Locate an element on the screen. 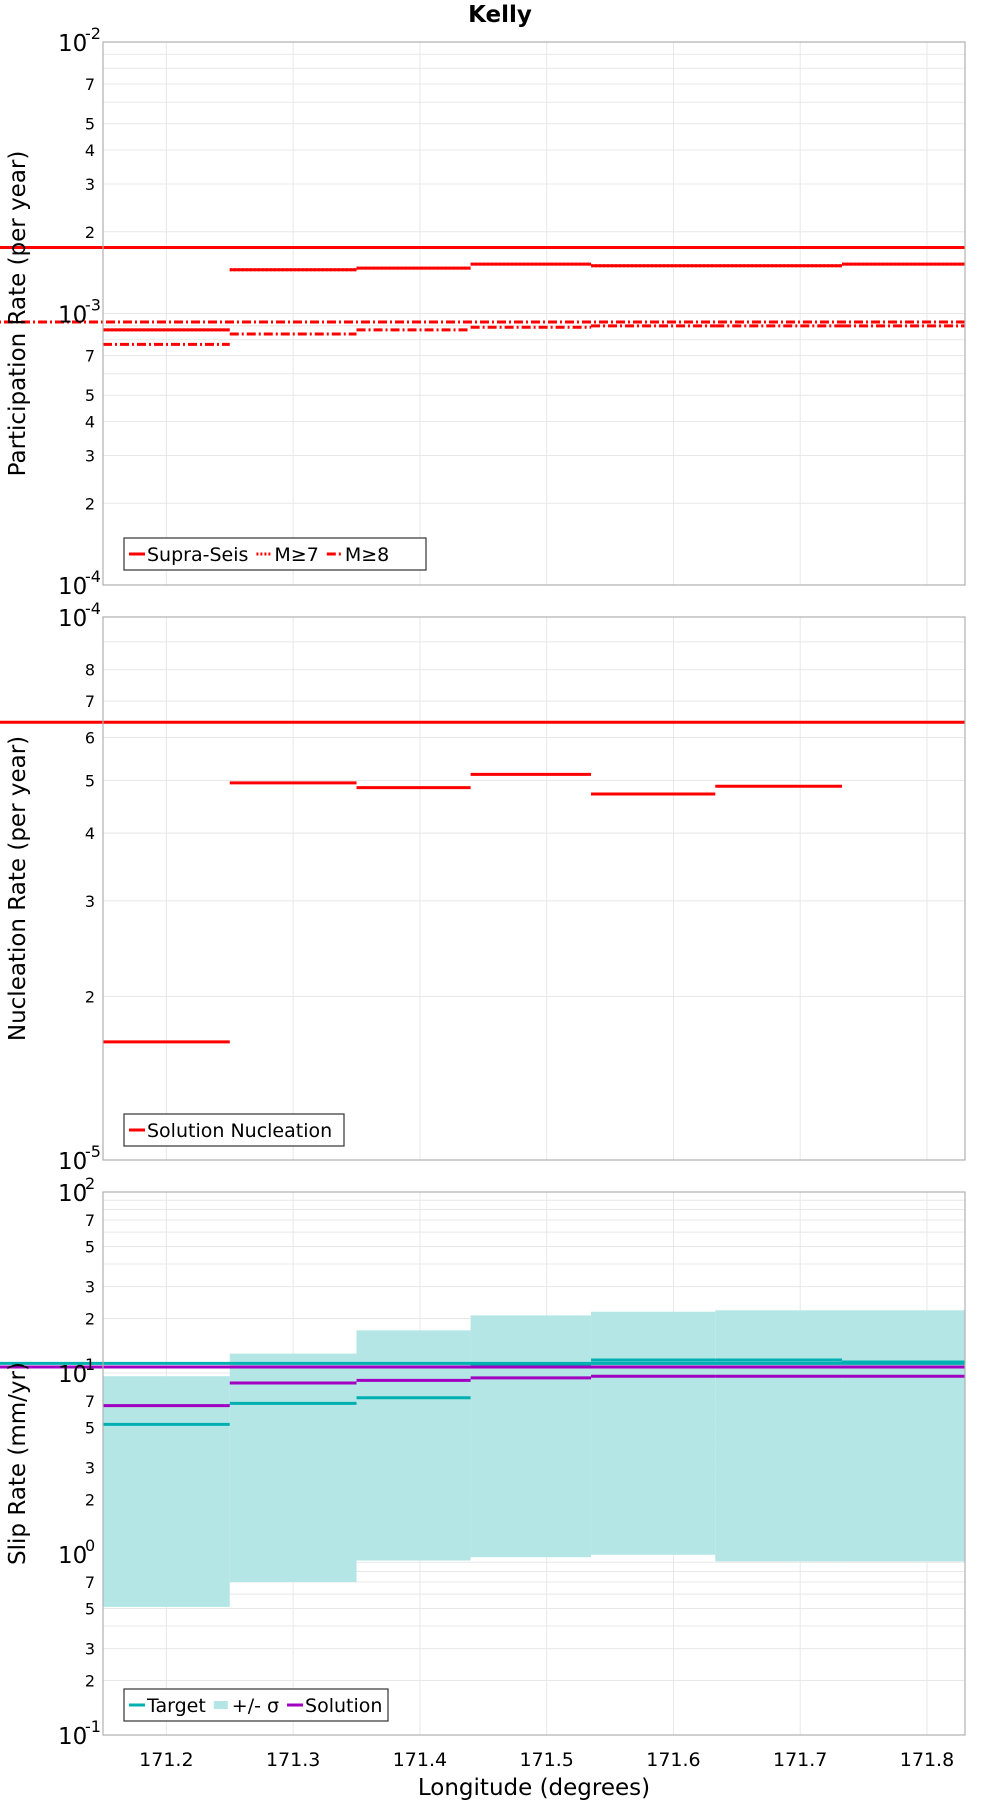 This screenshot has height=1804, width=1000. x-tick-label: 171.3 is located at coordinates (293, 1760).